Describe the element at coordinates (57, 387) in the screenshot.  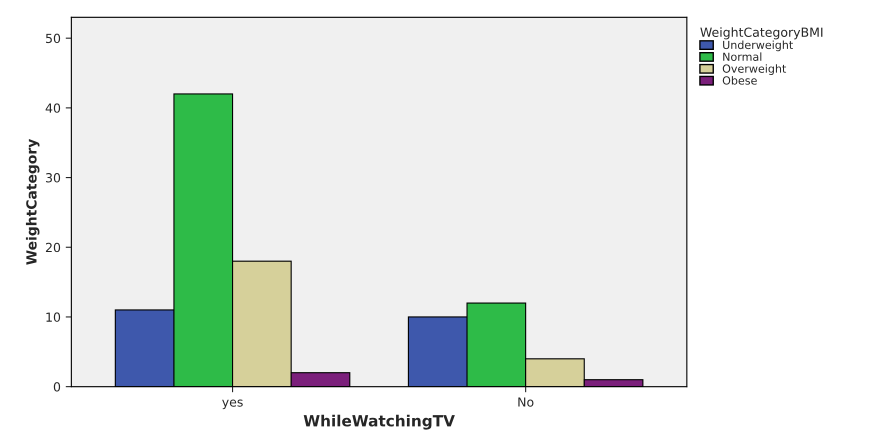
I see `y-tick-label: 0` at that location.